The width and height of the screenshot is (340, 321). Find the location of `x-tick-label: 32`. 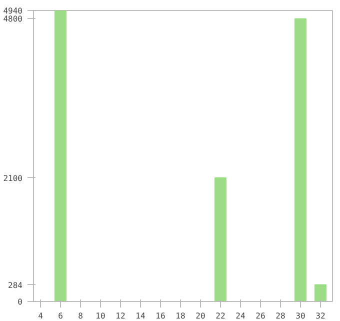

x-tick-label: 32 is located at coordinates (321, 316).